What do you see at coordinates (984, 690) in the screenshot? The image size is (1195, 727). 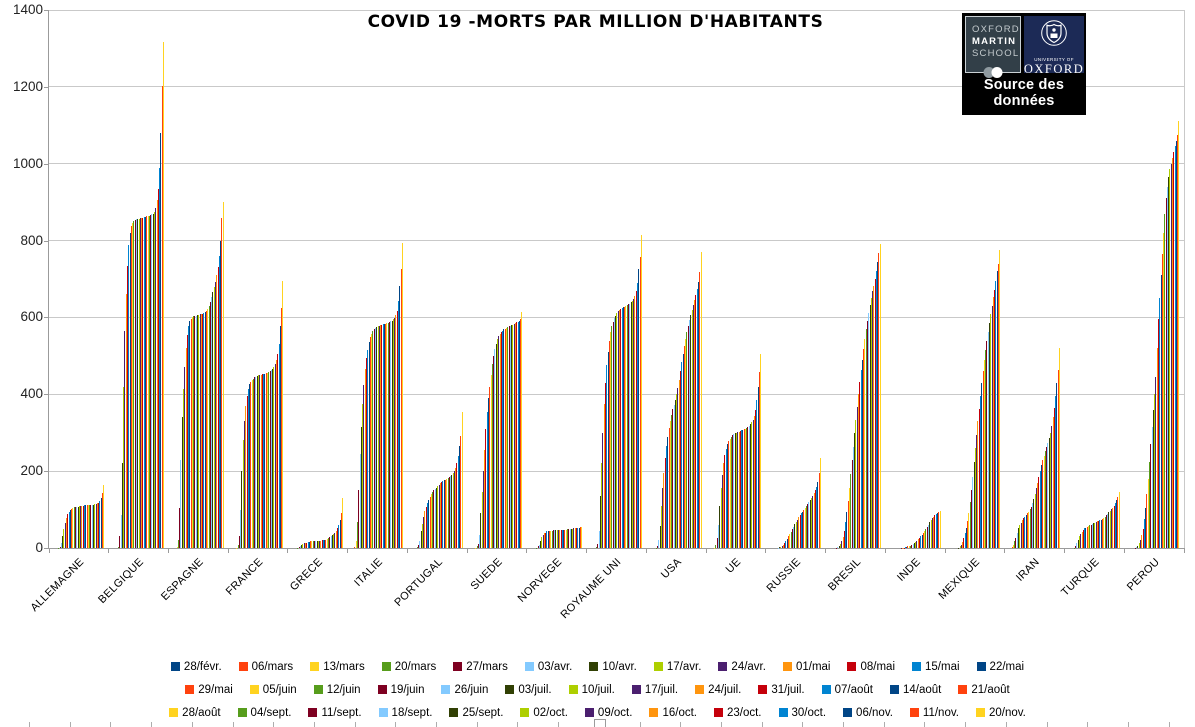 I see `legend-item: 21/août` at bounding box center [984, 690].